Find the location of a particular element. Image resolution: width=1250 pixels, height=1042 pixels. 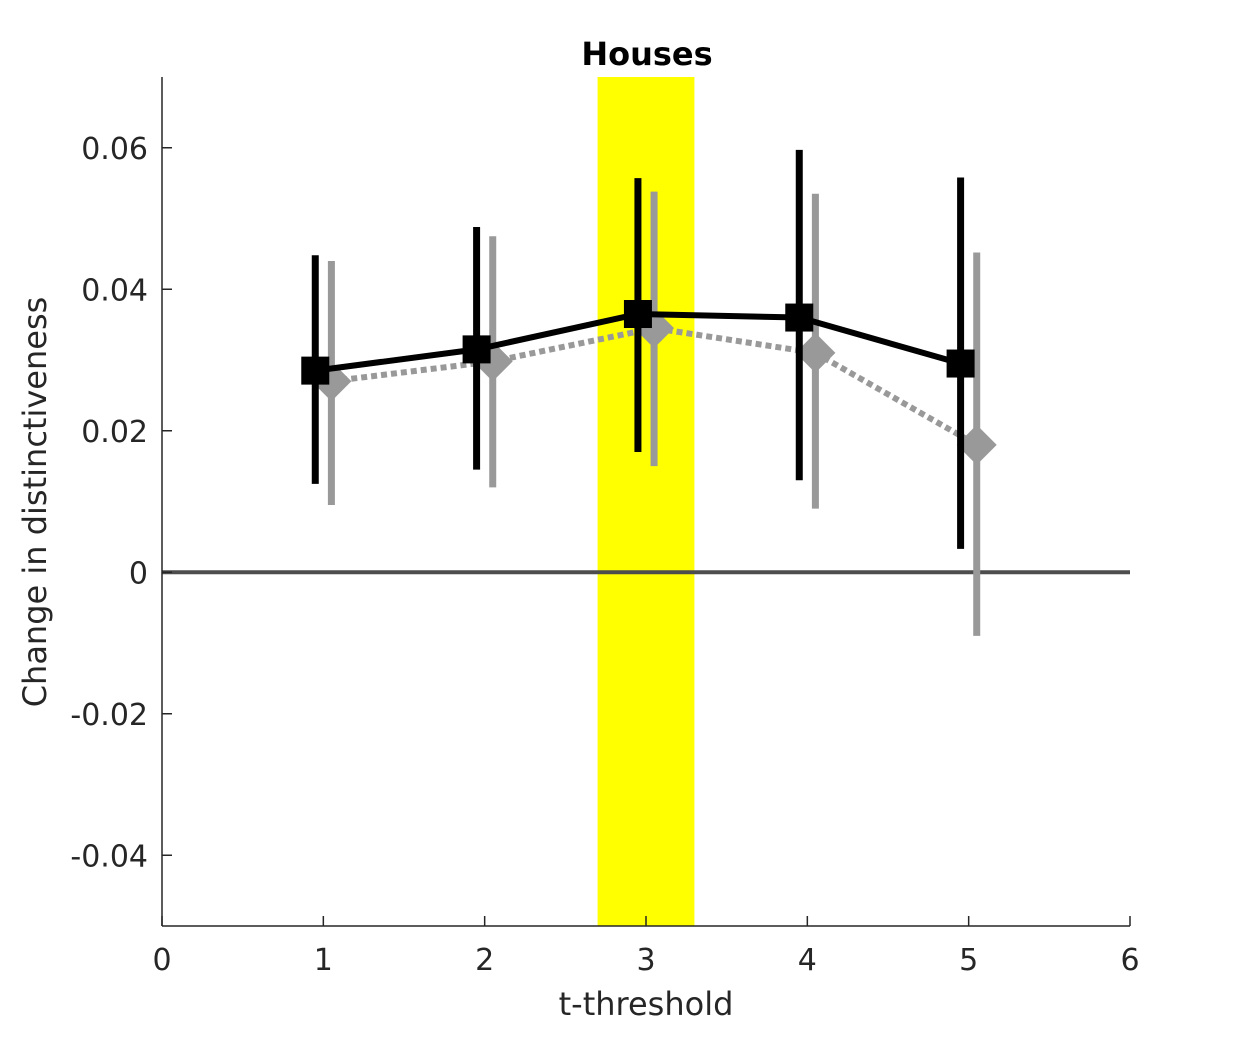

x-axis-ticks: 0 1 2 3 4 5 6 is located at coordinates (646, 947).